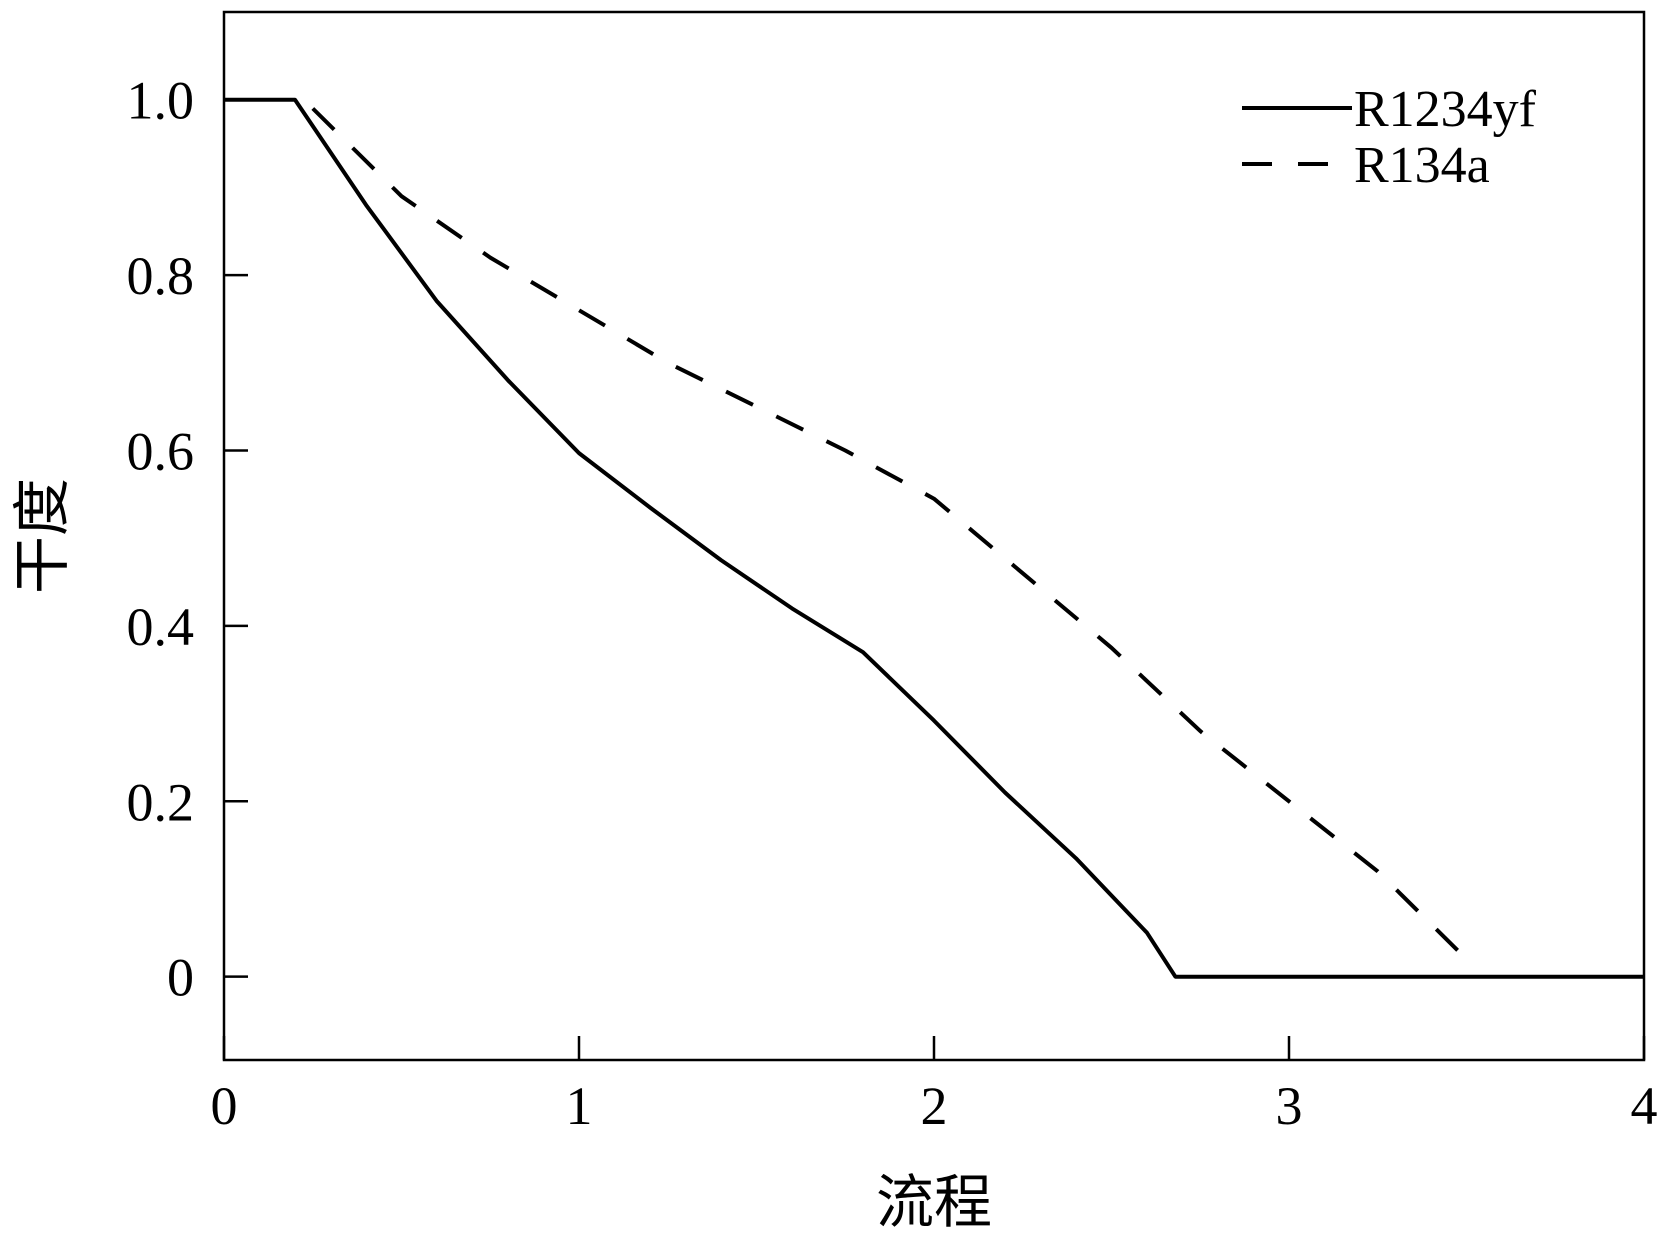 The width and height of the screenshot is (1660, 1235). Describe the element at coordinates (224, 1106) in the screenshot. I see `x-tick-label: 0` at that location.